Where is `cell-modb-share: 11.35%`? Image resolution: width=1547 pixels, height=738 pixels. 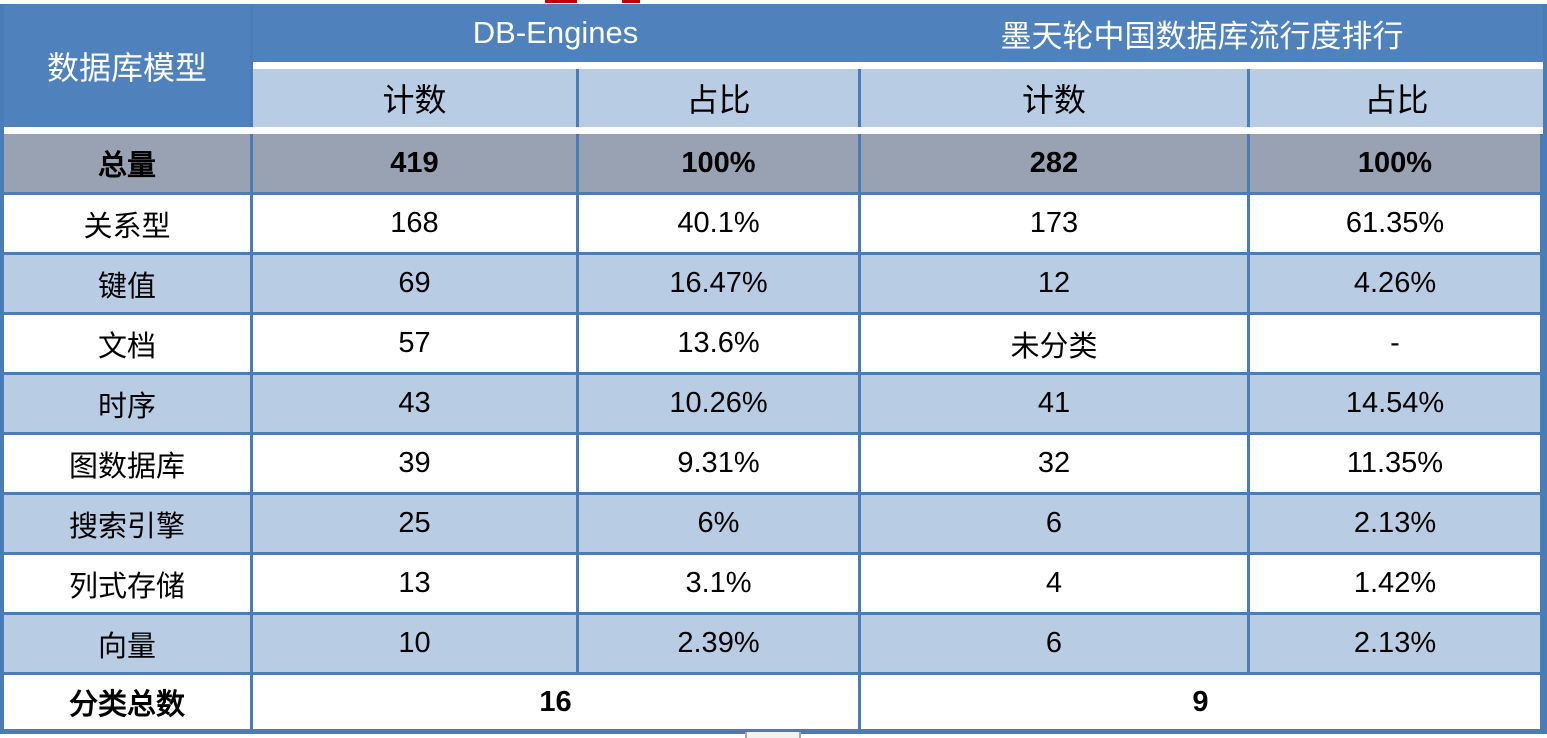 cell-modb-share: 11.35% is located at coordinates (1396, 463).